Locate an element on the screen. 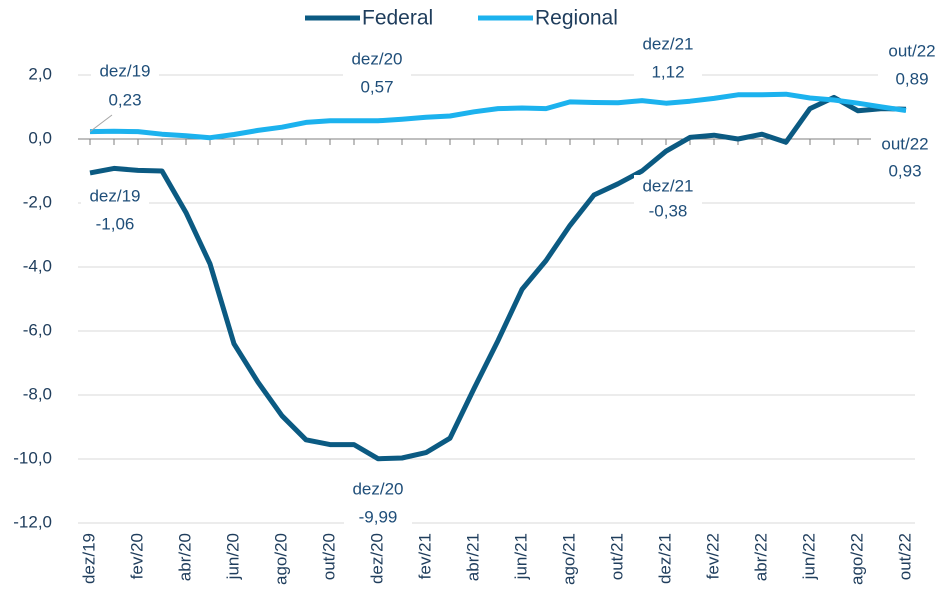 The image size is (941, 602). data-label: -9,99 is located at coordinates (378, 516).